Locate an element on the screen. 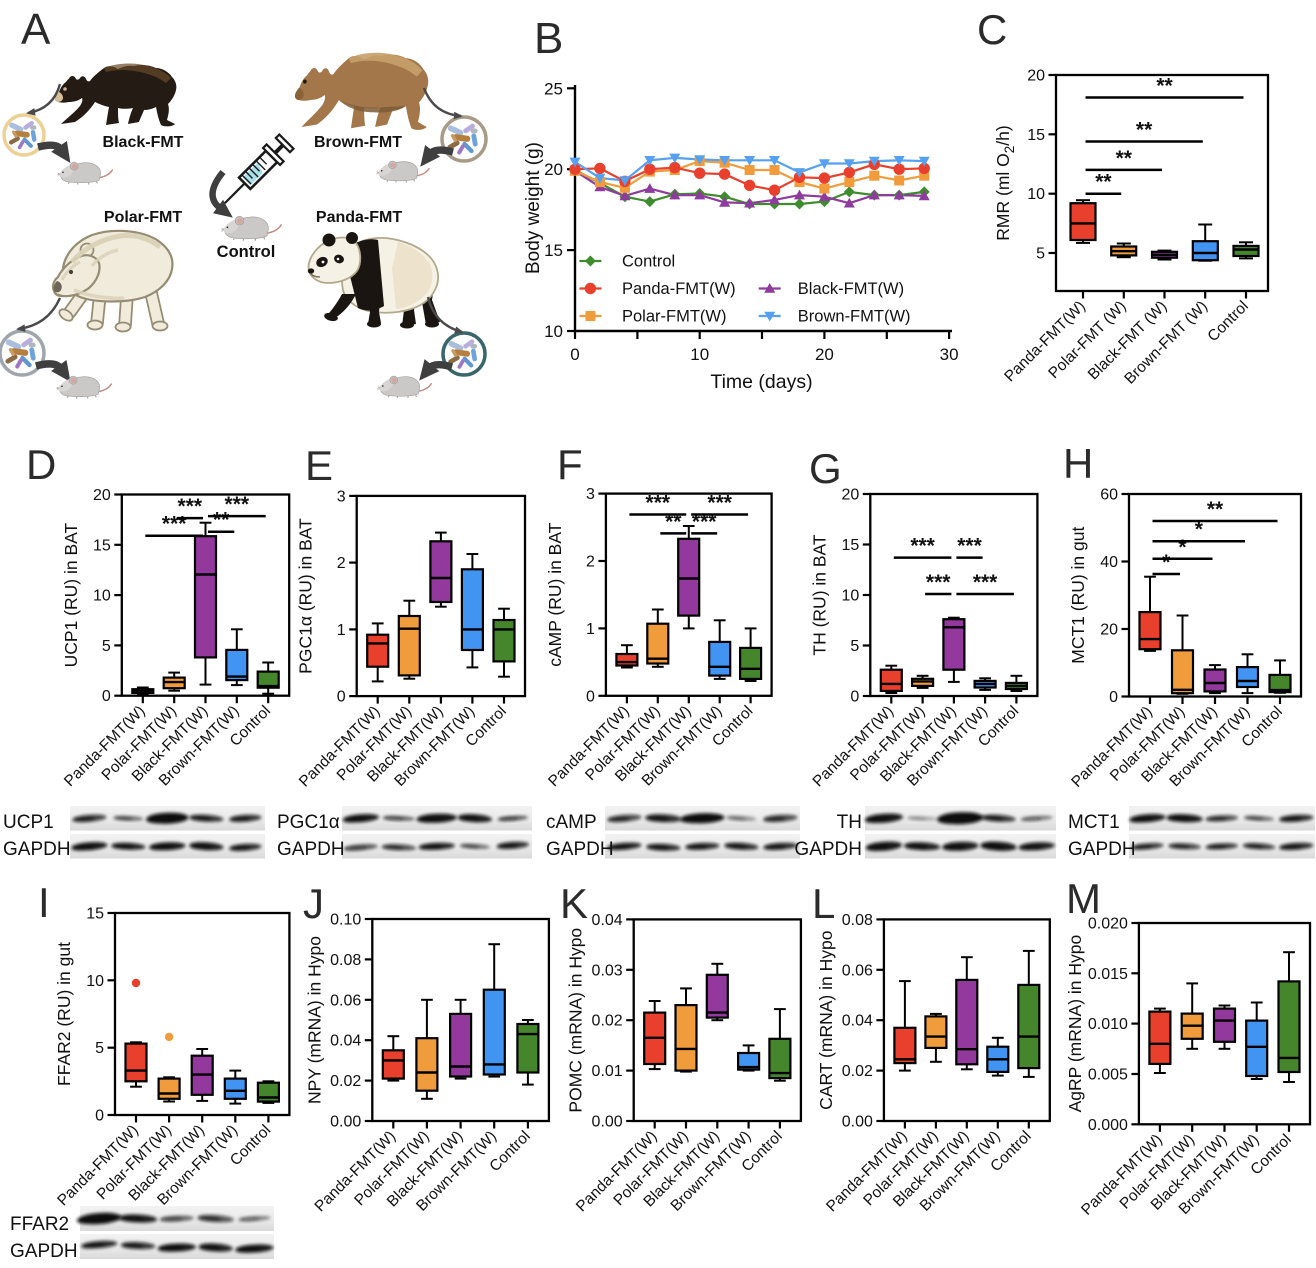 The height and width of the screenshot is (1268, 1316). svg-text: POMC (mRNA) in Hypo is located at coordinates (576, 1020).